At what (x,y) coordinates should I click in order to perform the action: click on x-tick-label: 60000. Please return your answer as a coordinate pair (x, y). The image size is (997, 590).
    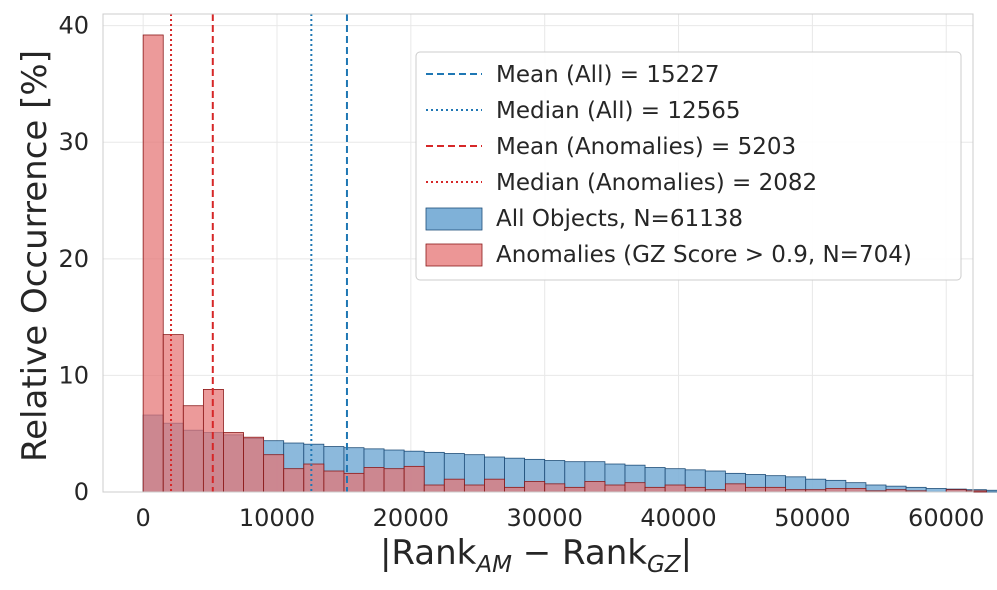
    Looking at the image, I should click on (946, 518).